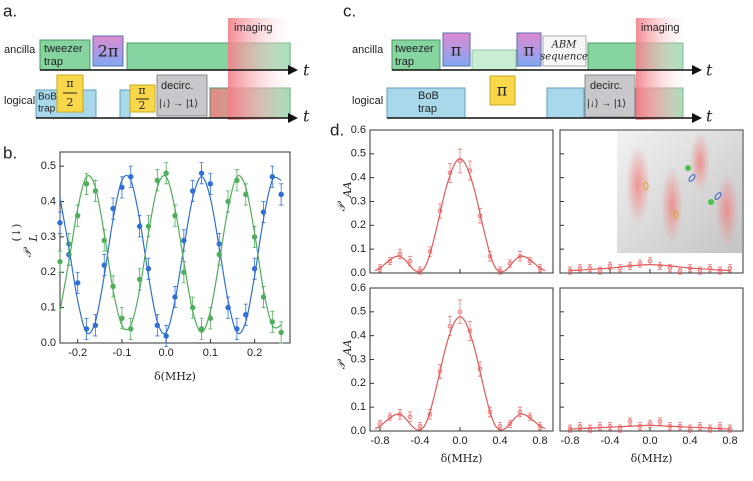 Image resolution: width=753 pixels, height=481 pixels. I want to click on box-text: ABM, so click(564, 45).